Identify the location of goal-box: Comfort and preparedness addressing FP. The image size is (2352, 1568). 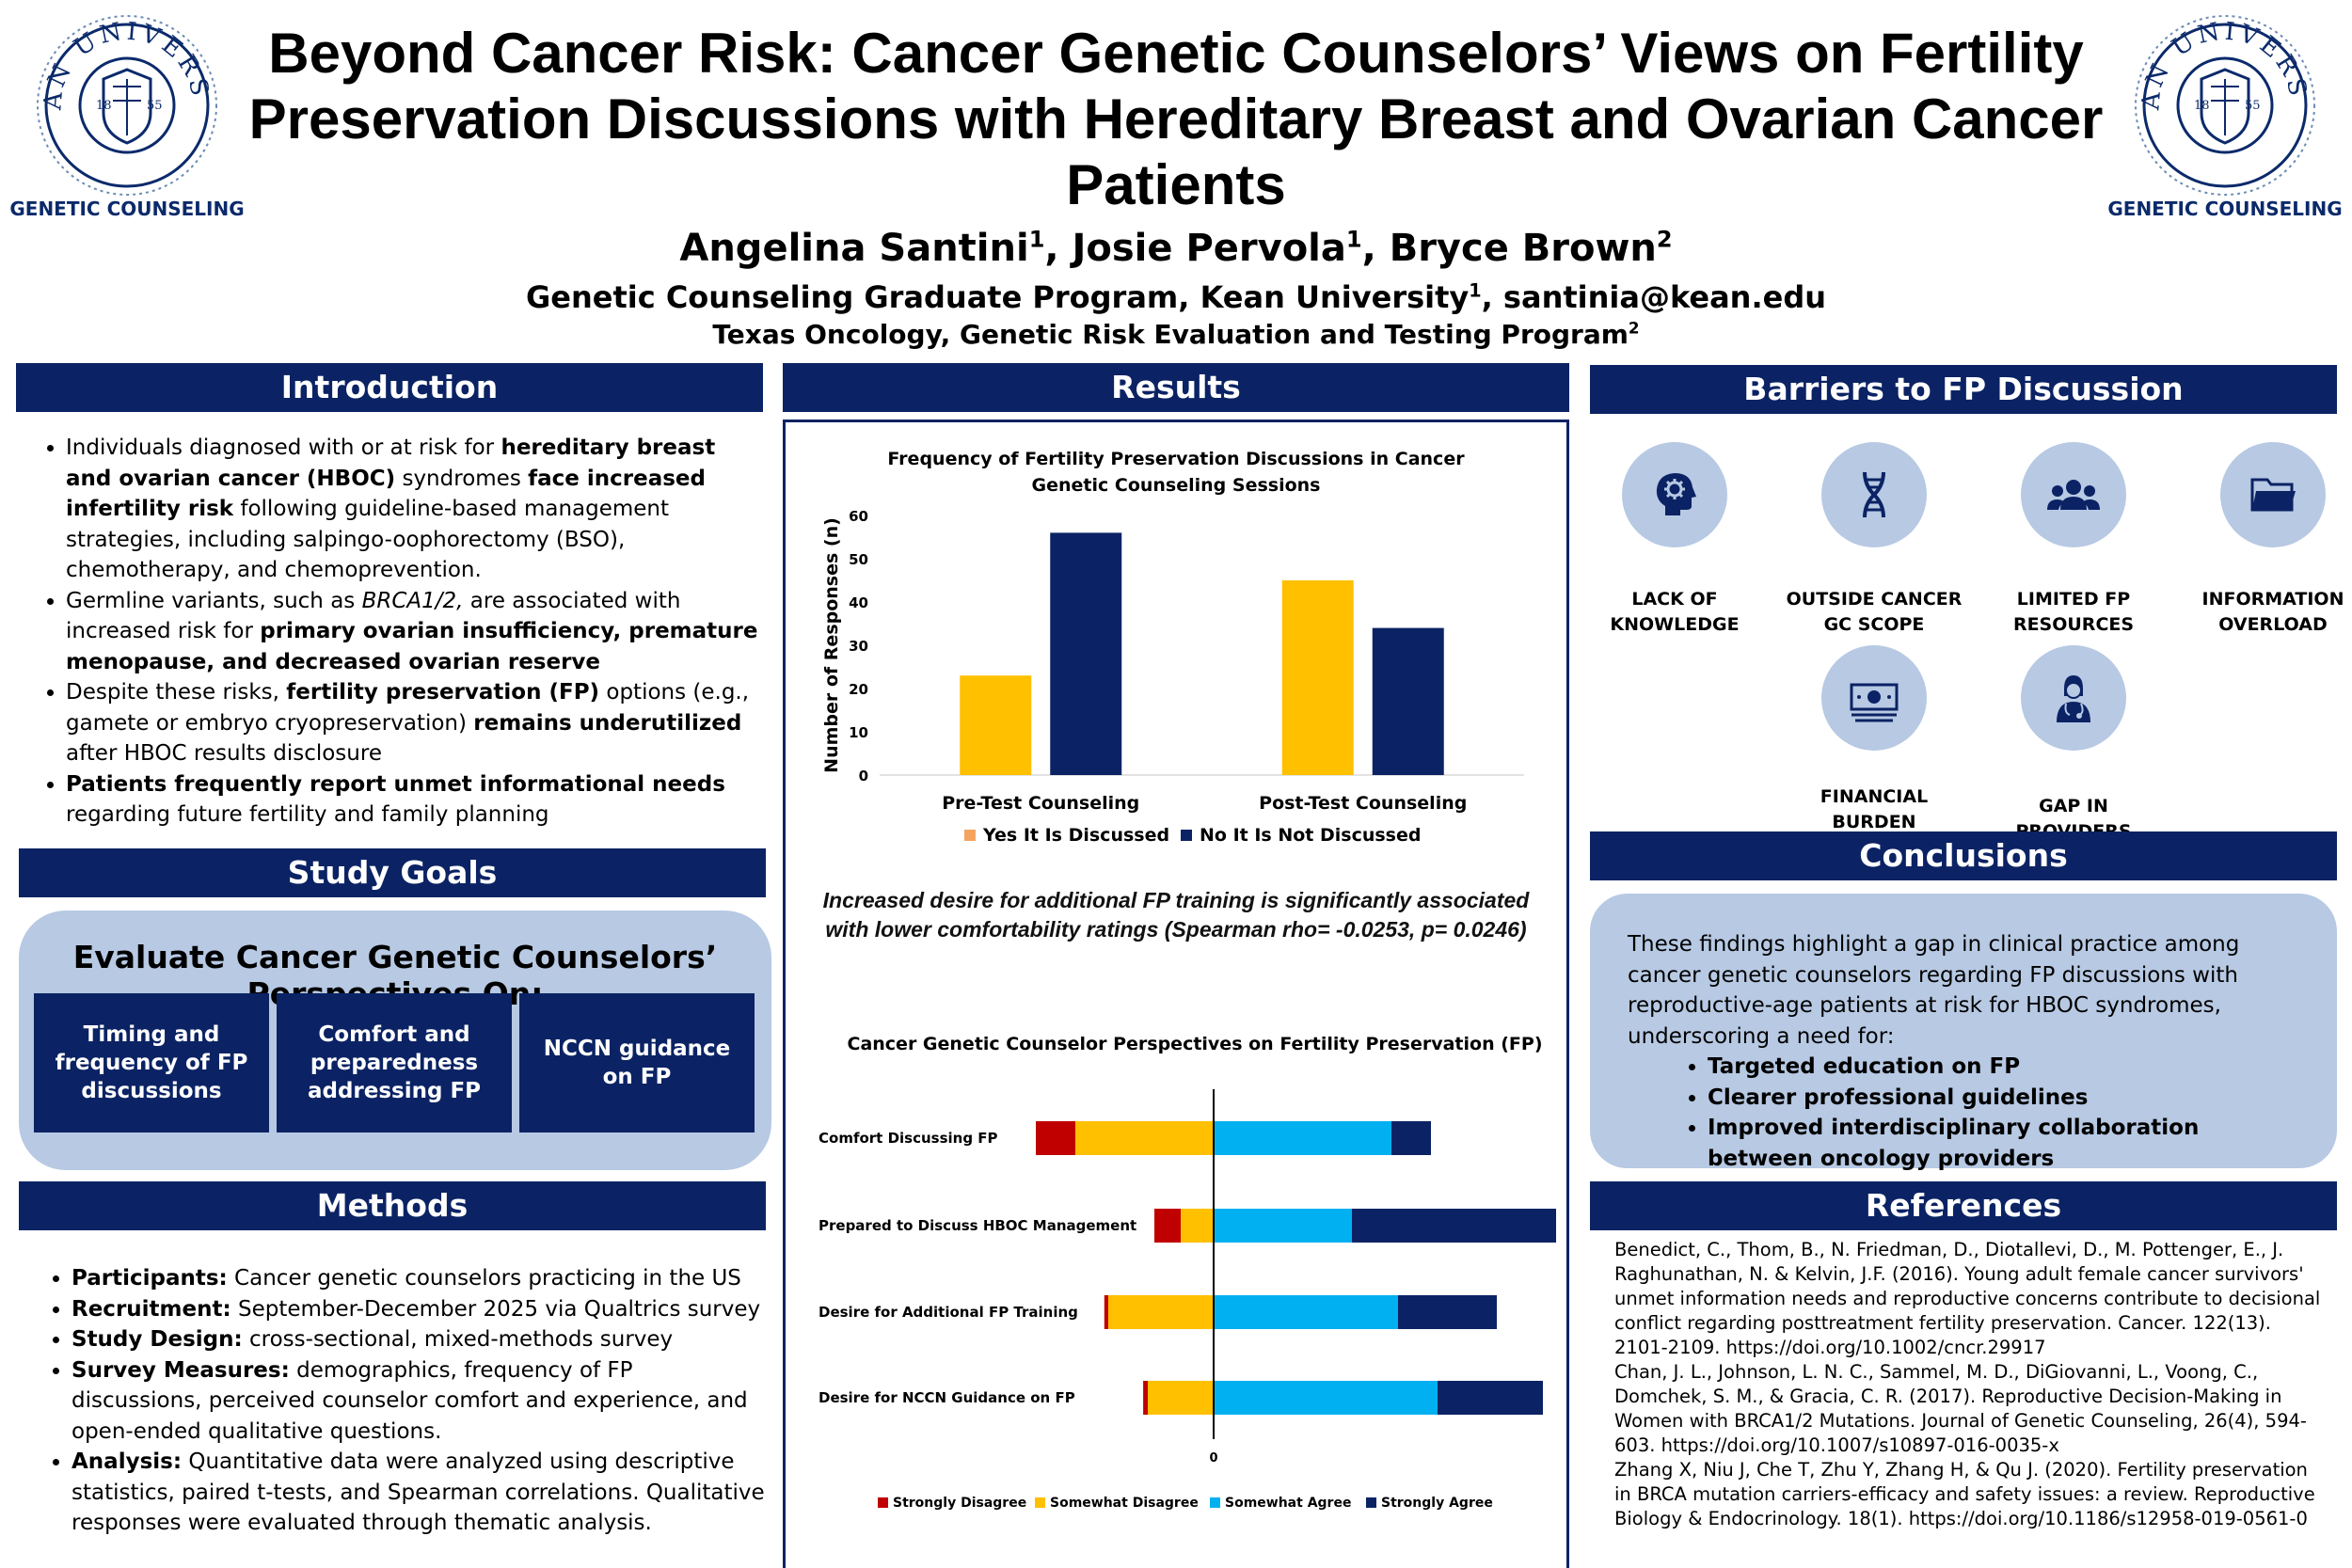
(394, 1063).